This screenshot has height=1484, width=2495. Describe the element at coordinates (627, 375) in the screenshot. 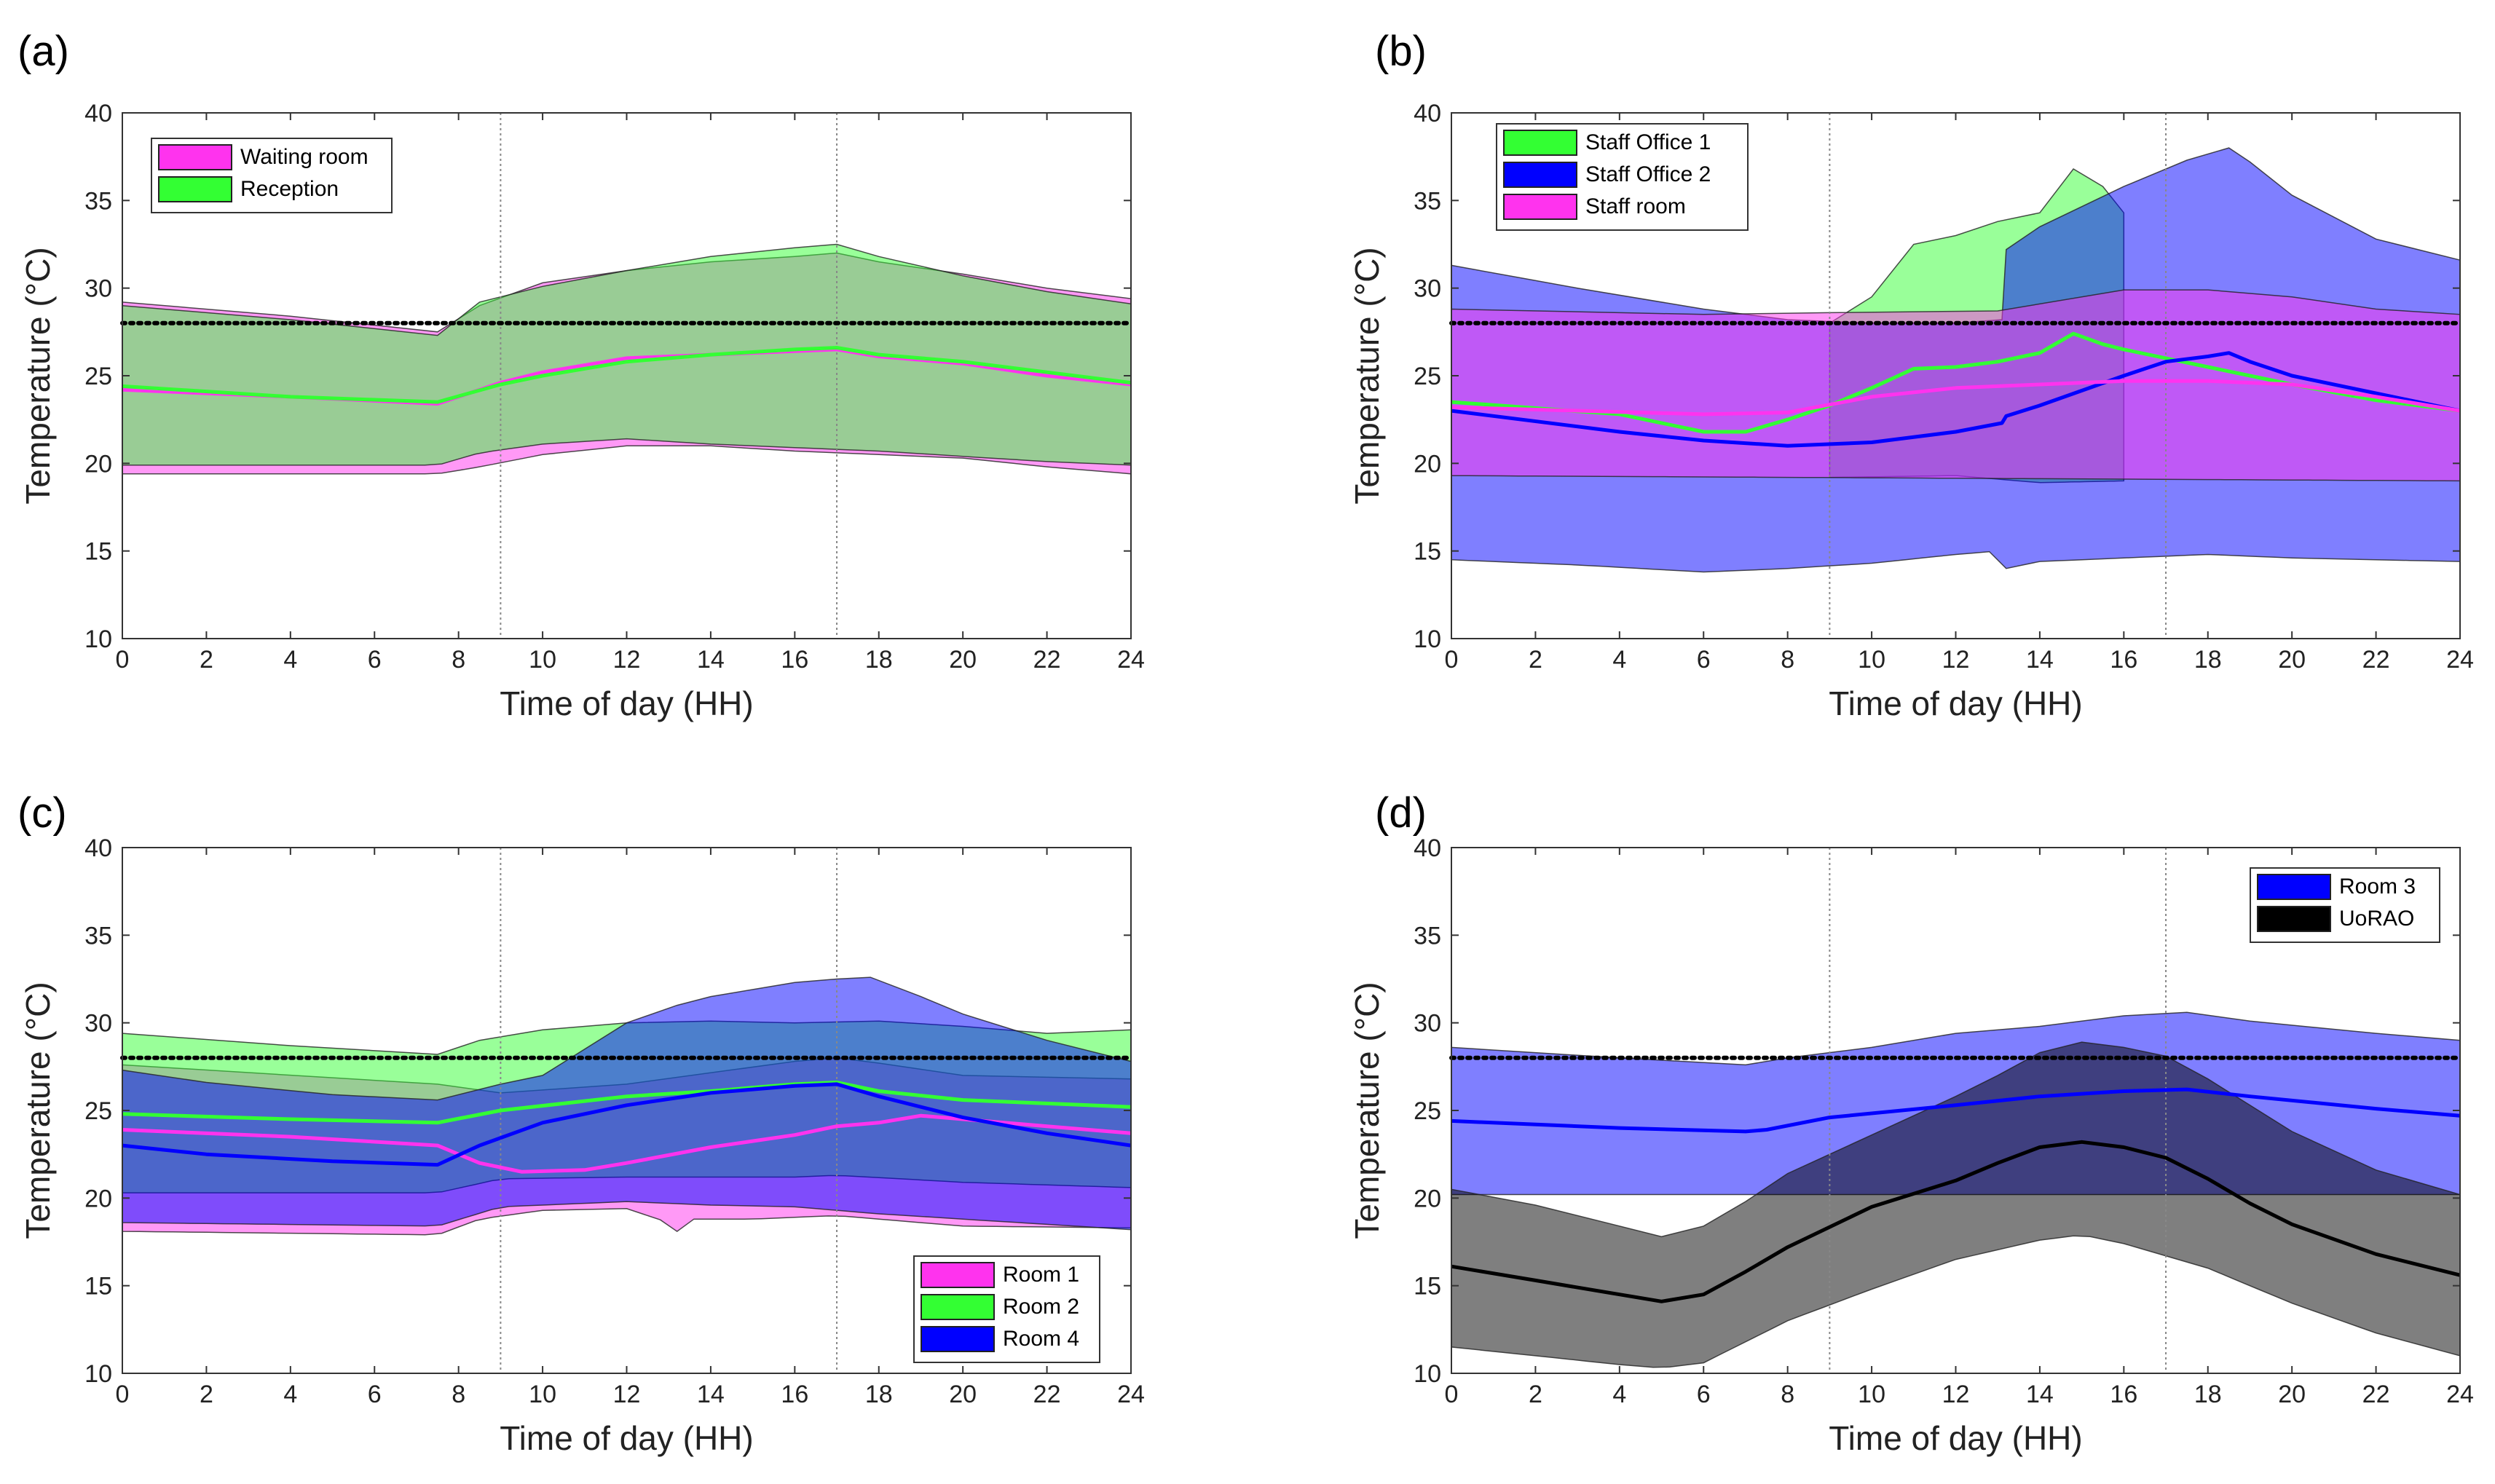

I see `mean-line-reception` at that location.